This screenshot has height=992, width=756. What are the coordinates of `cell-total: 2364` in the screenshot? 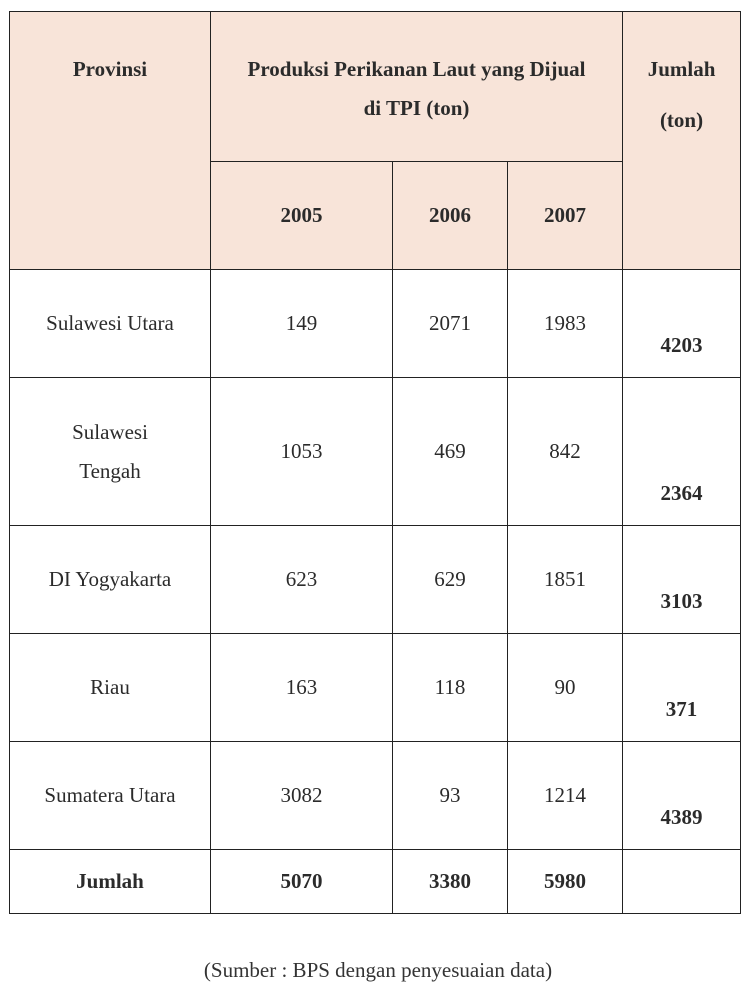 It's located at (682, 451).